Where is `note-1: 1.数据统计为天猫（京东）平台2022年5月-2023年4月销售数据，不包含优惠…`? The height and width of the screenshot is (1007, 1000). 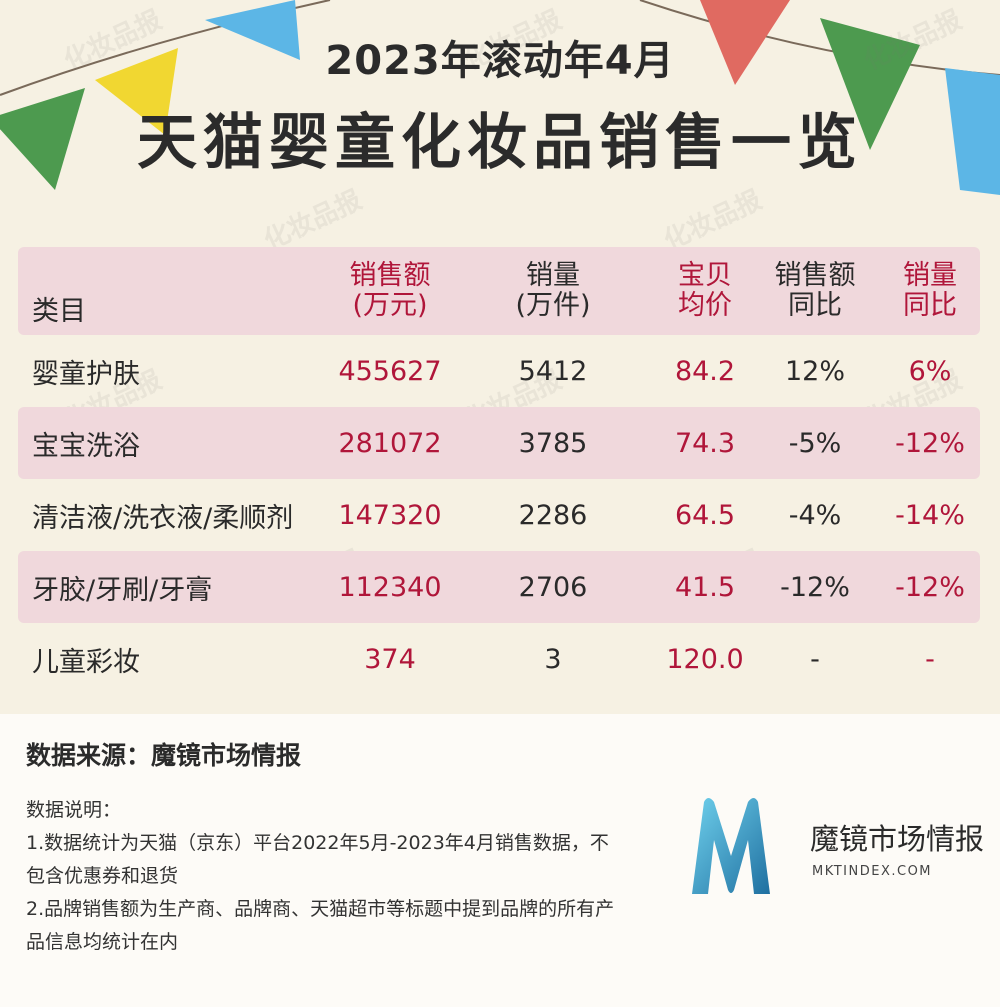 note-1: 1.数据统计为天猫（京东）平台2022年5月-2023年4月销售数据，不包含优惠… is located at coordinates (317, 859).